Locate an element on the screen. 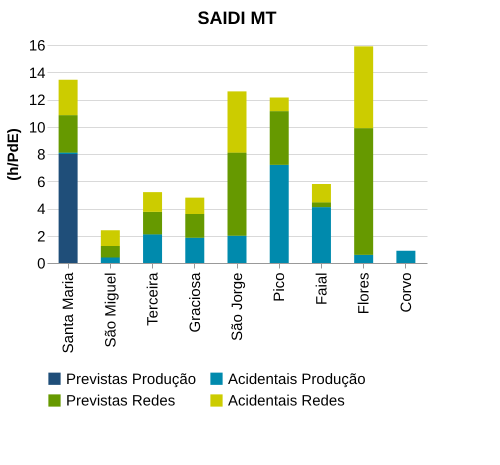  y-axis-title: (h/PdE) is located at coordinates (13, 154).